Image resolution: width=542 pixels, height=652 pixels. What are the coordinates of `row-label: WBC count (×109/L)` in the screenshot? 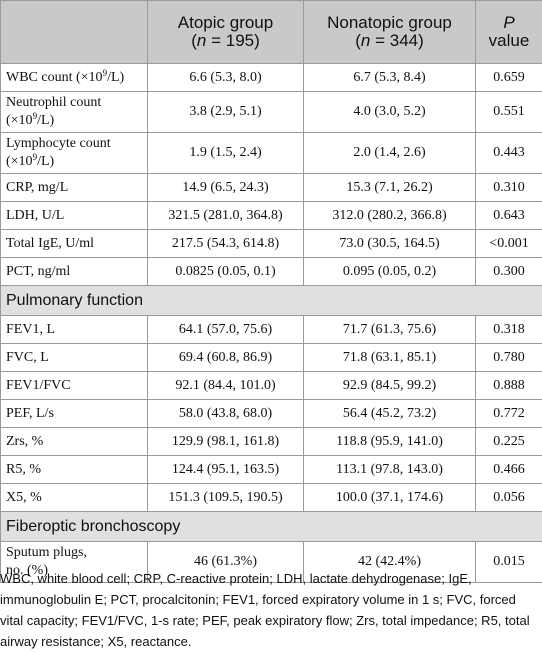 It's located at (74, 78).